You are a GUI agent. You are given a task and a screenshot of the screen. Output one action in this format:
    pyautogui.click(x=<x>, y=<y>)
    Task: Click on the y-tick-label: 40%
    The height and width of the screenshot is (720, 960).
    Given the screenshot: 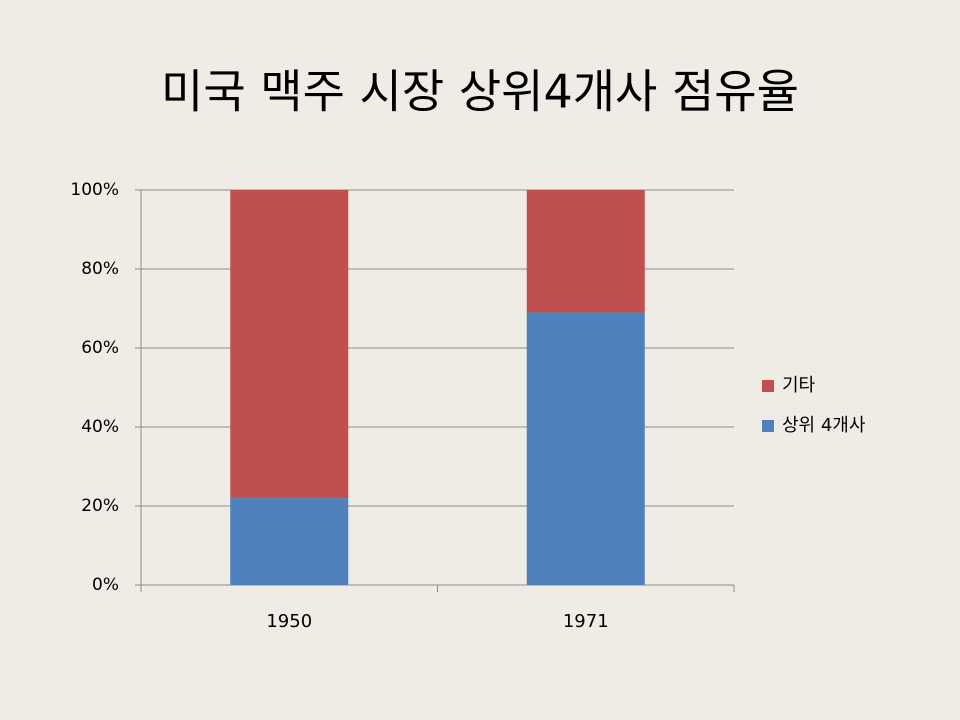 What is the action you would take?
    pyautogui.click(x=100, y=427)
    